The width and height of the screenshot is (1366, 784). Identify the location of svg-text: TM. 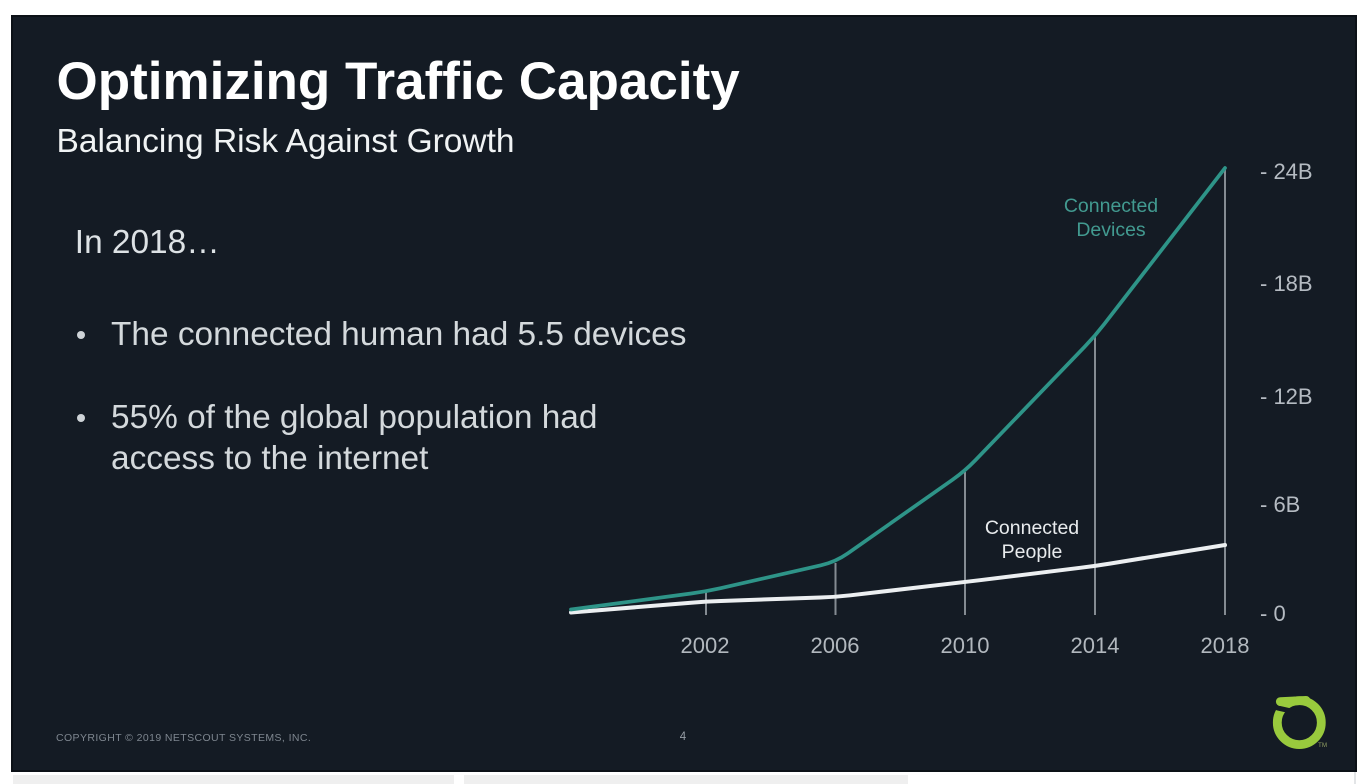
(1322, 745).